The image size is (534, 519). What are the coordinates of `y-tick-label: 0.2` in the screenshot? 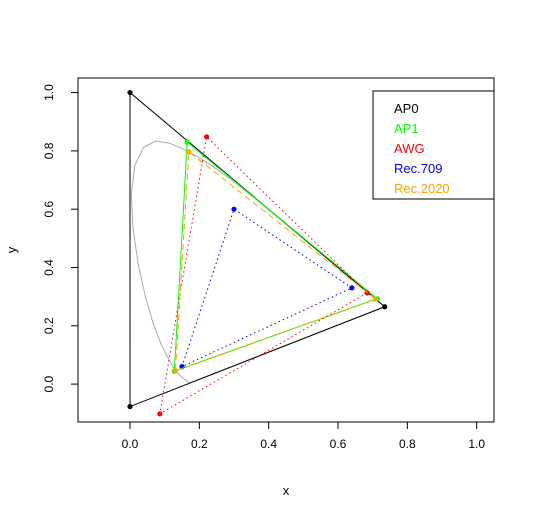 It's located at (49, 325).